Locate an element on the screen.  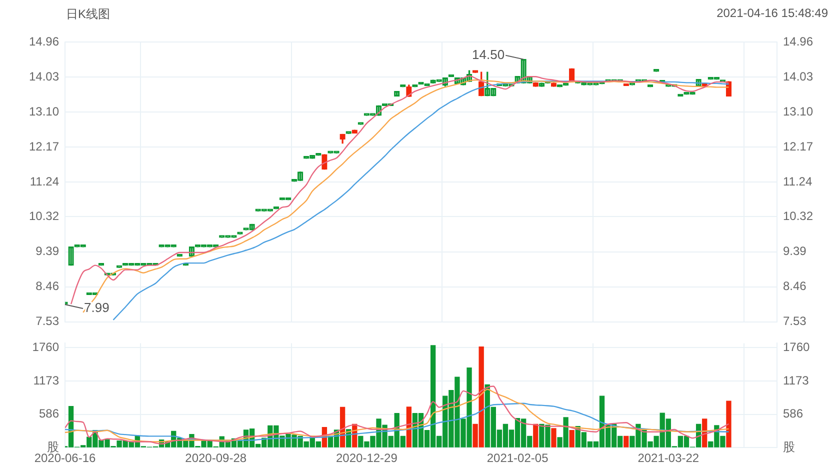
y2-tick-label: 9.39 is located at coordinates (795, 251).